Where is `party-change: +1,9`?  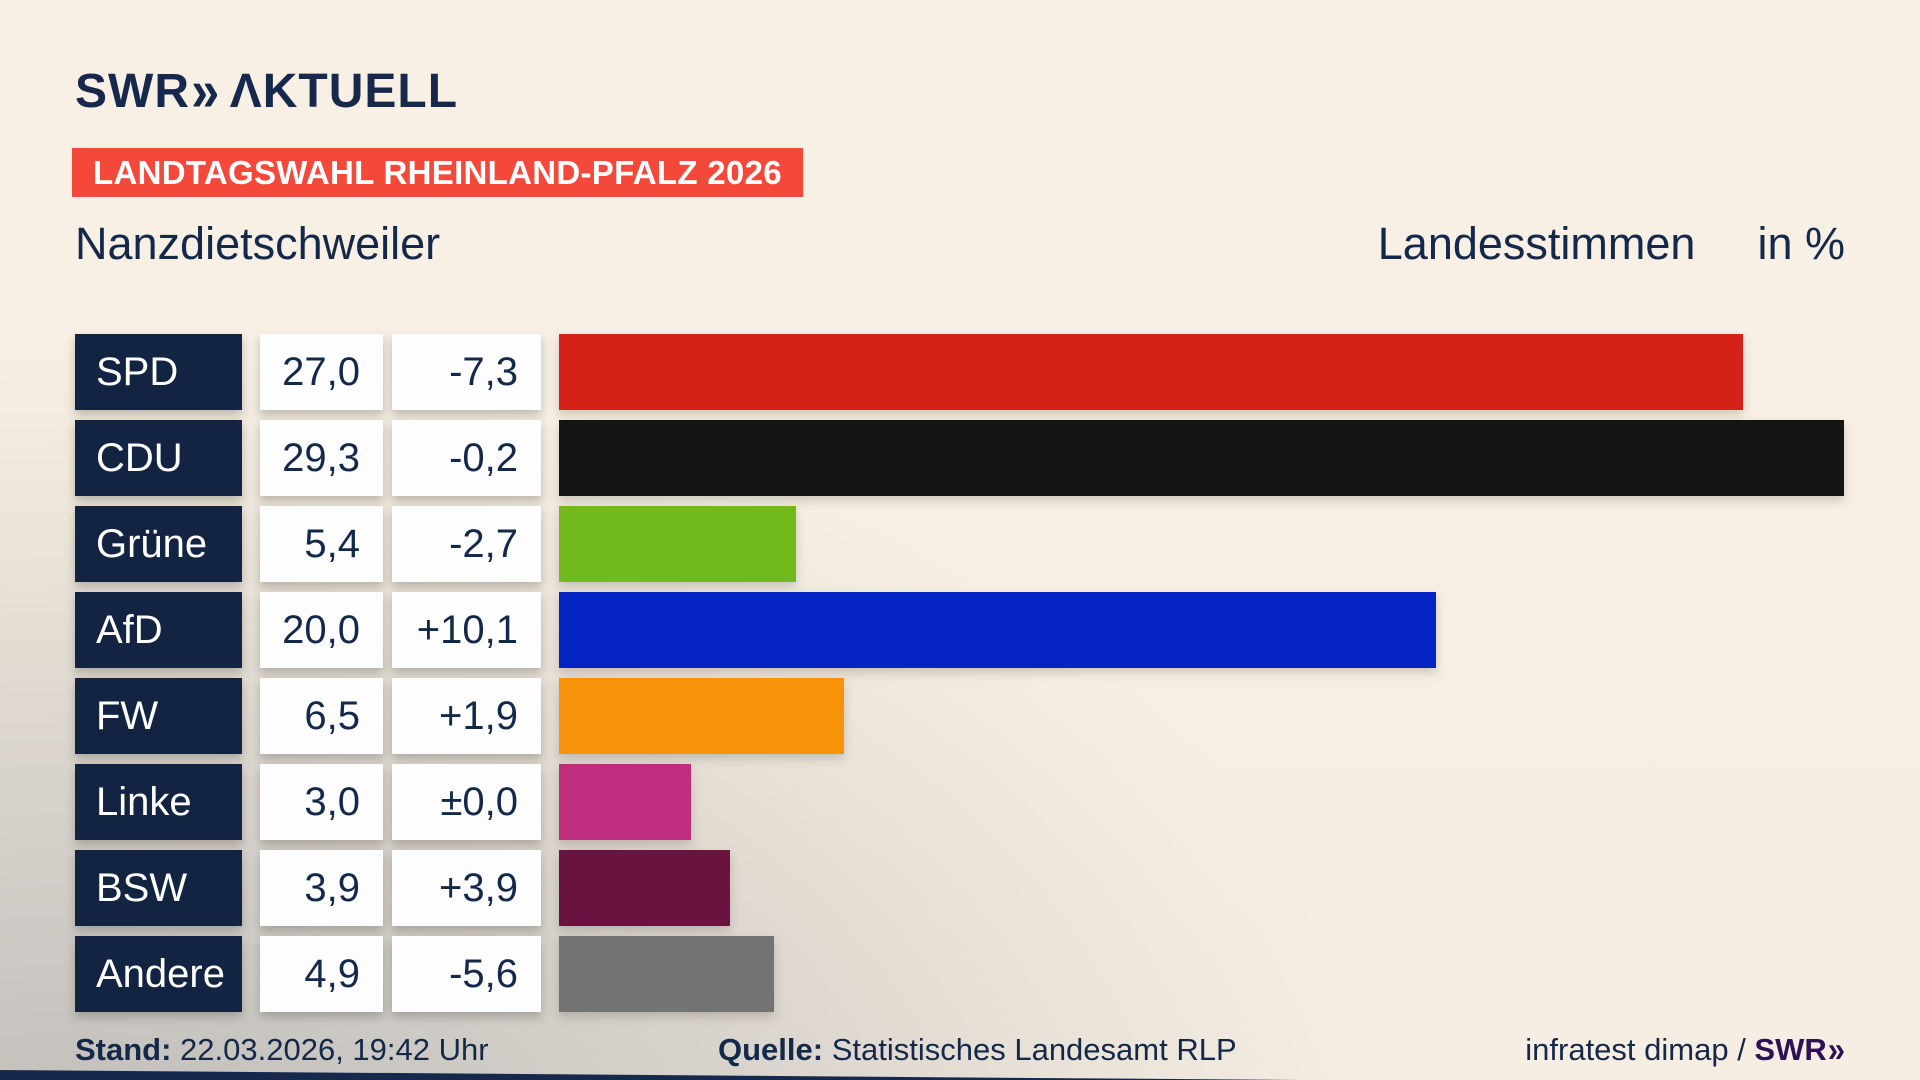 party-change: +1,9 is located at coordinates (466, 716).